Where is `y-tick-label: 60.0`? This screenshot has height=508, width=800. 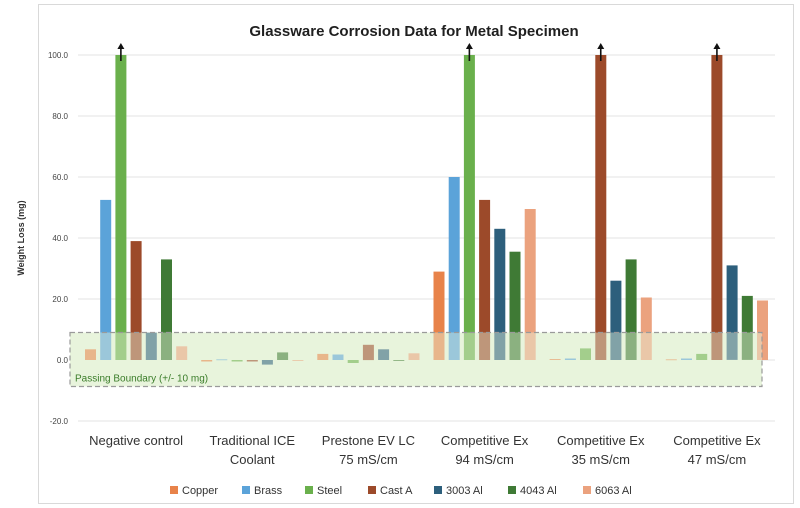 y-tick-label: 60.0 is located at coordinates (60, 177).